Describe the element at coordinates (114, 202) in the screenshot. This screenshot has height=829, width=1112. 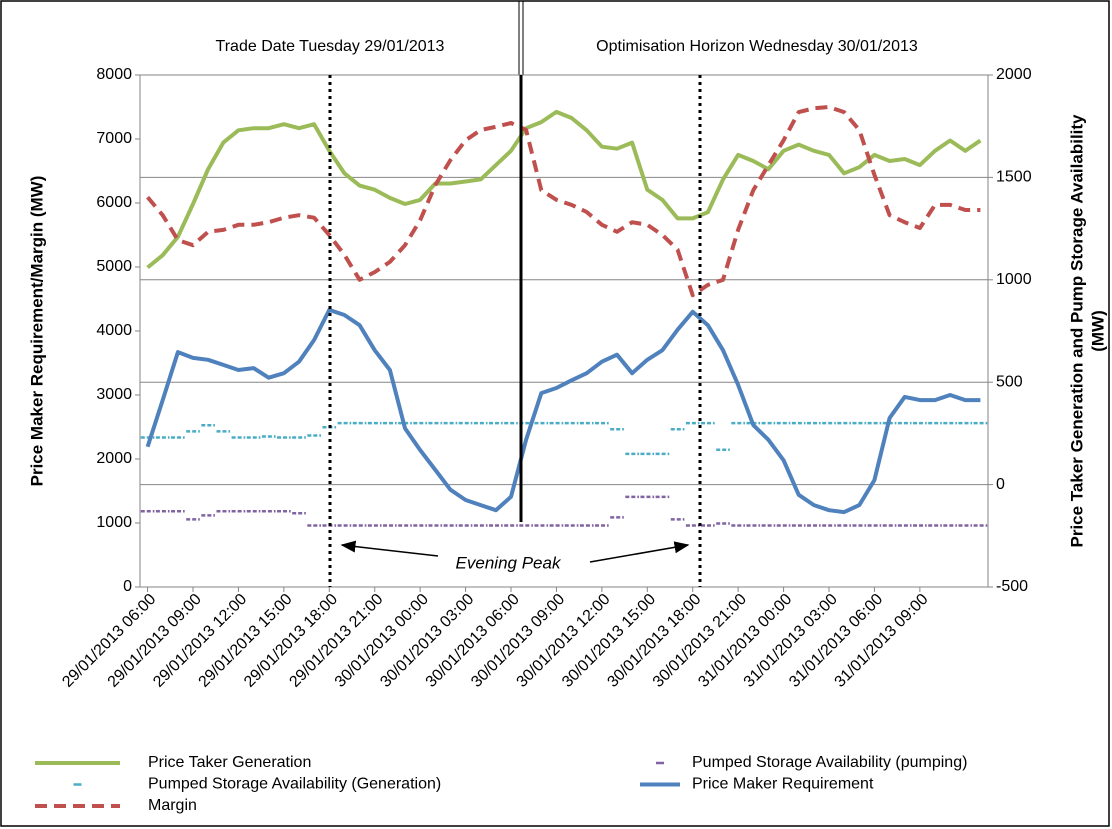
I see `y-tick-label: 6000` at that location.